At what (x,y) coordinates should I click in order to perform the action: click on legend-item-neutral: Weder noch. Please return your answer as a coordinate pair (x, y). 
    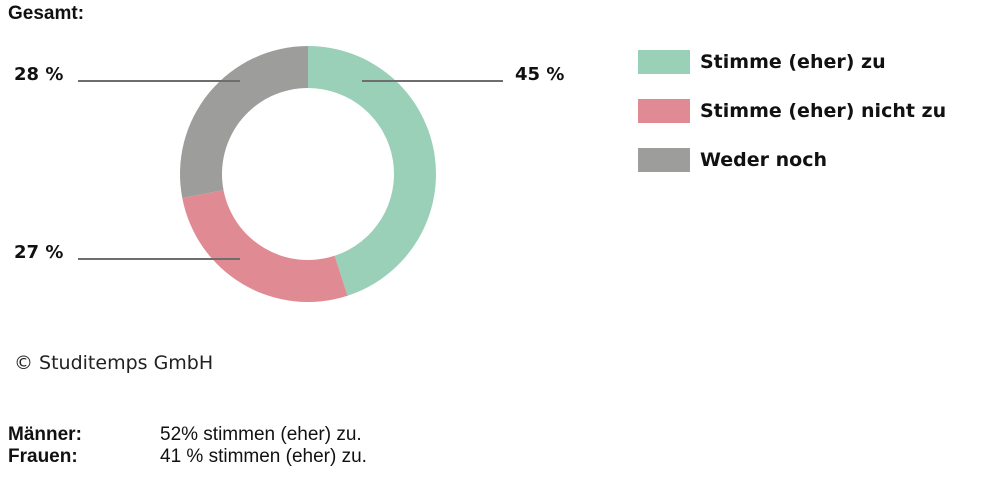
    Looking at the image, I should click on (792, 160).